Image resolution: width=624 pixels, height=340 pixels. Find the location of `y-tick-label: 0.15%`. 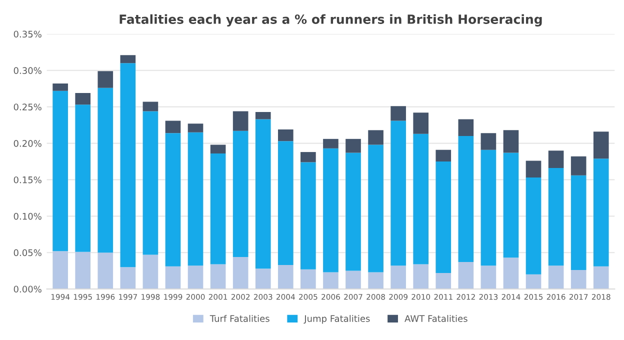

y-tick-label: 0.15% is located at coordinates (28, 180).